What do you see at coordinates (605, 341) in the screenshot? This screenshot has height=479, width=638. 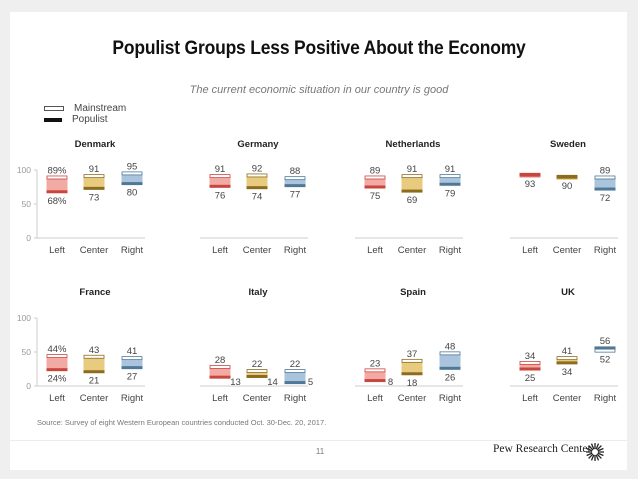 I see `data-label-top: 56` at bounding box center [605, 341].